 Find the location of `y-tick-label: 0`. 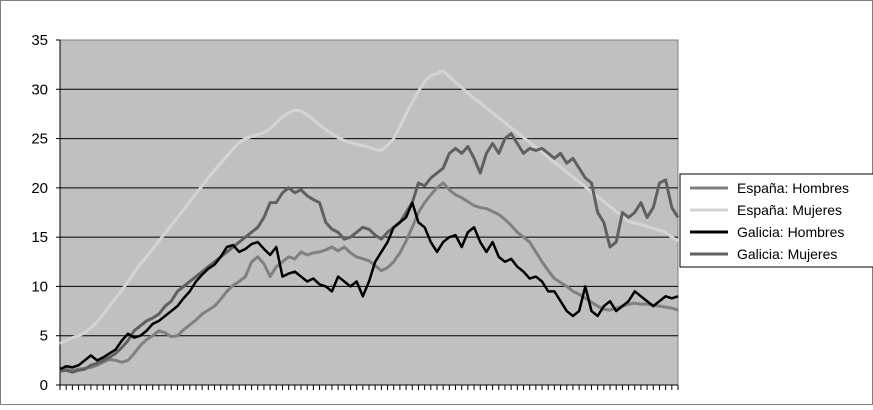

y-tick-label: 0 is located at coordinates (44, 385).